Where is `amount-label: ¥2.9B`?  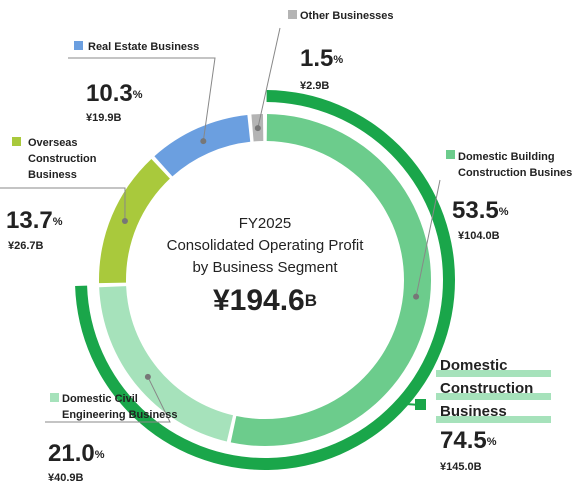
amount-label: ¥2.9B is located at coordinates (314, 86).